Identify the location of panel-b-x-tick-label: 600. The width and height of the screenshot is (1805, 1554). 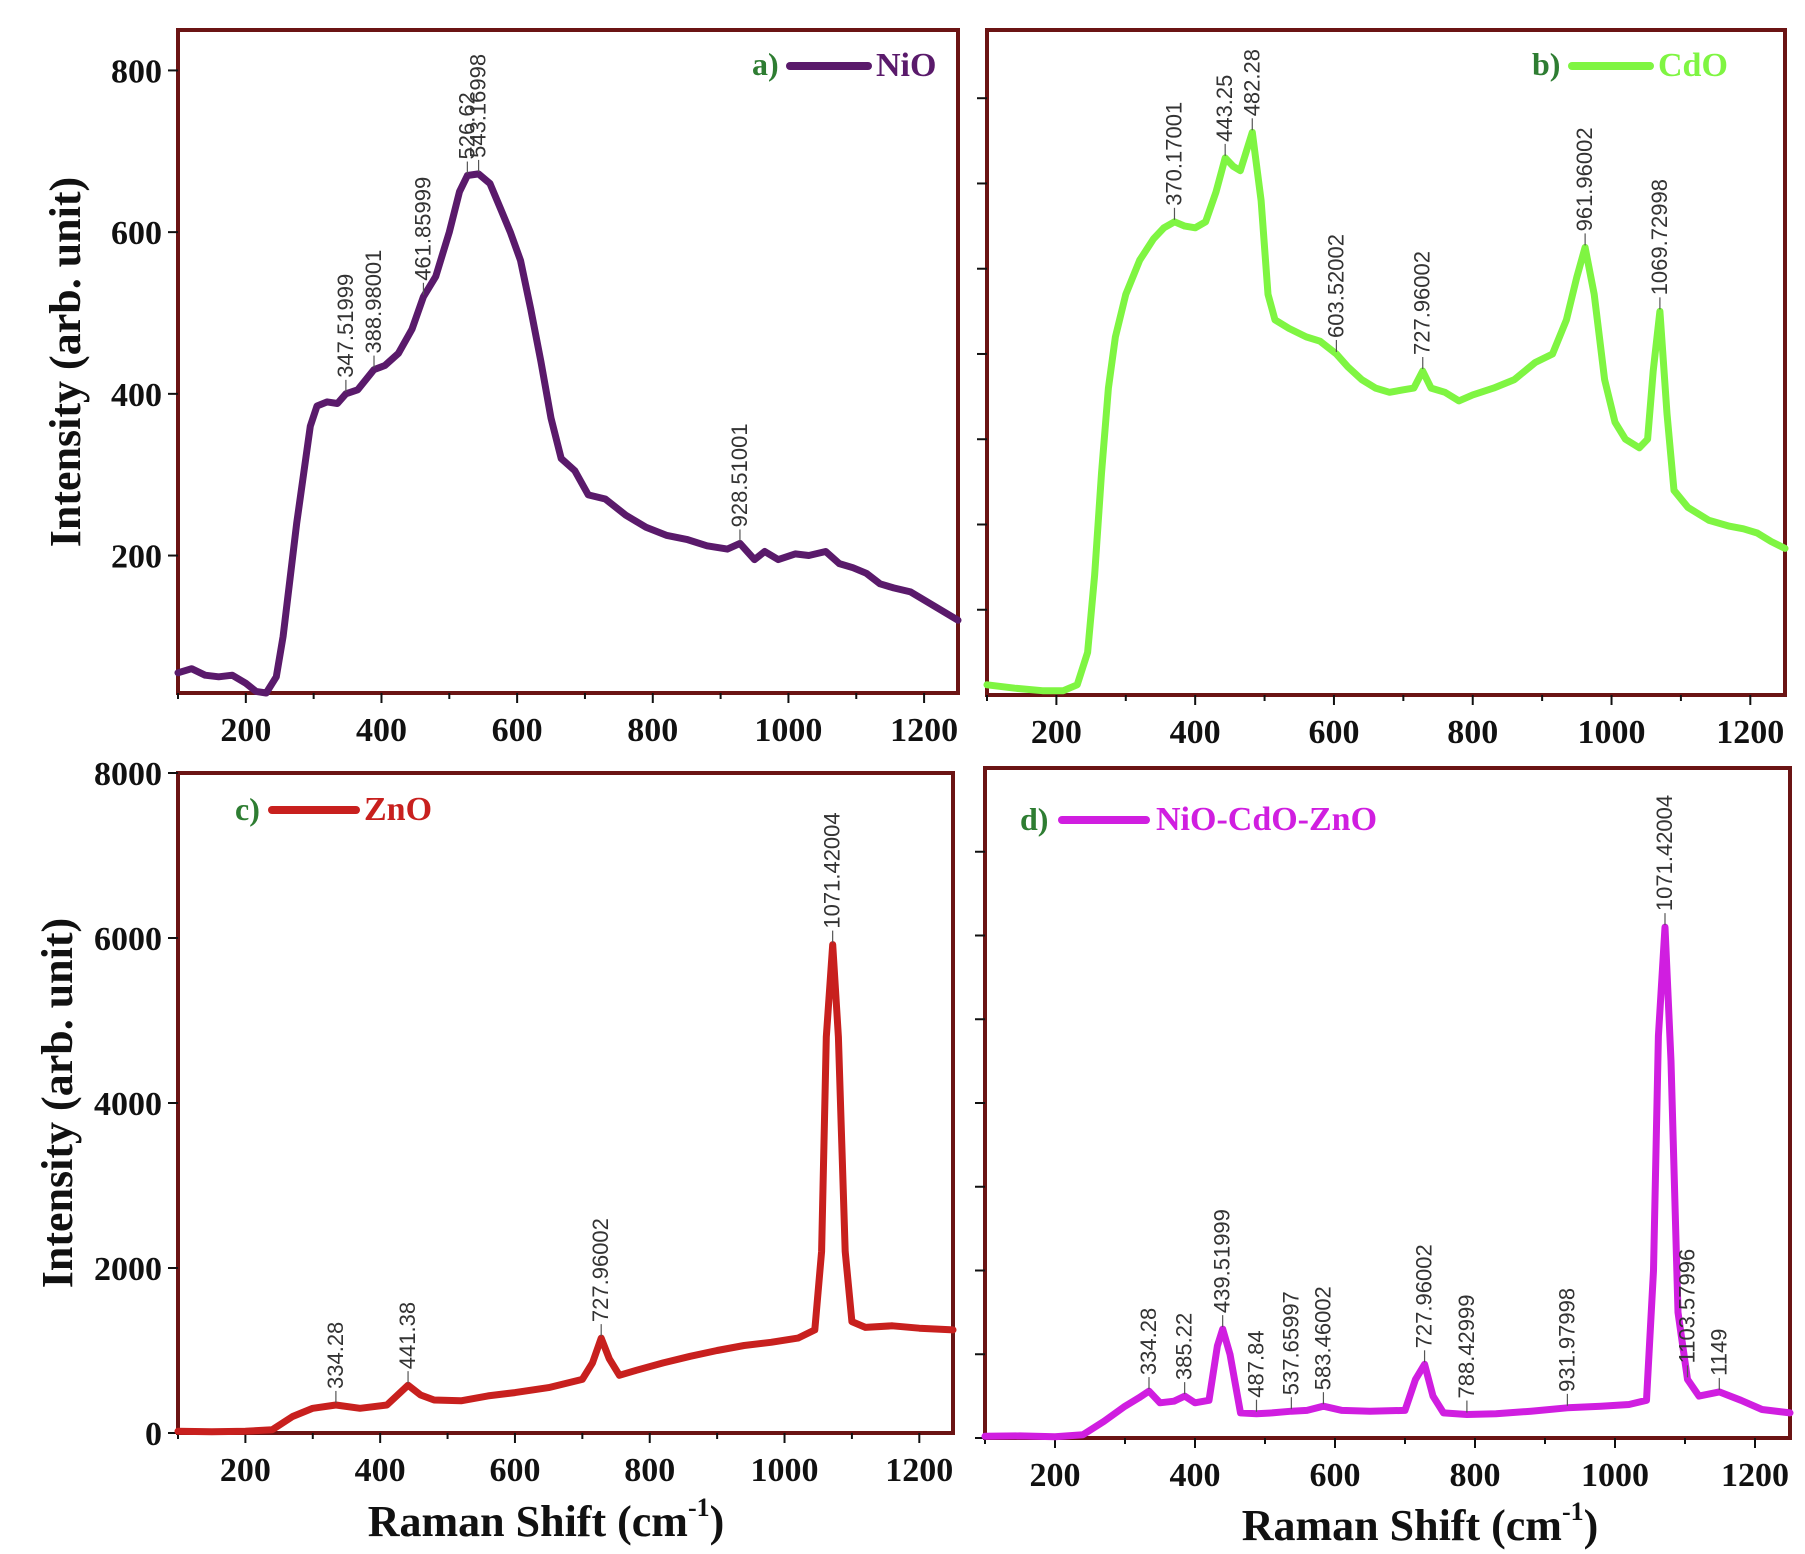
(1333, 732).